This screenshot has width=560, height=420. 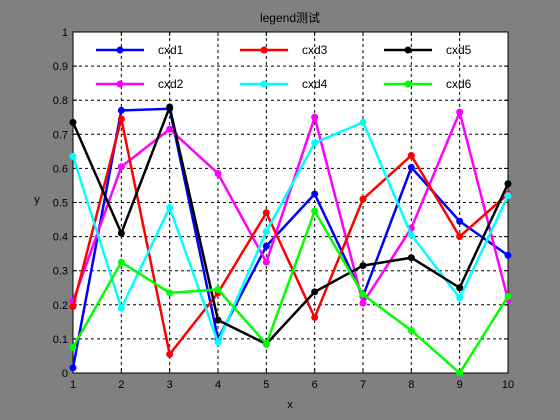 What do you see at coordinates (363, 385) in the screenshot?
I see `x-tick-label: 7` at bounding box center [363, 385].